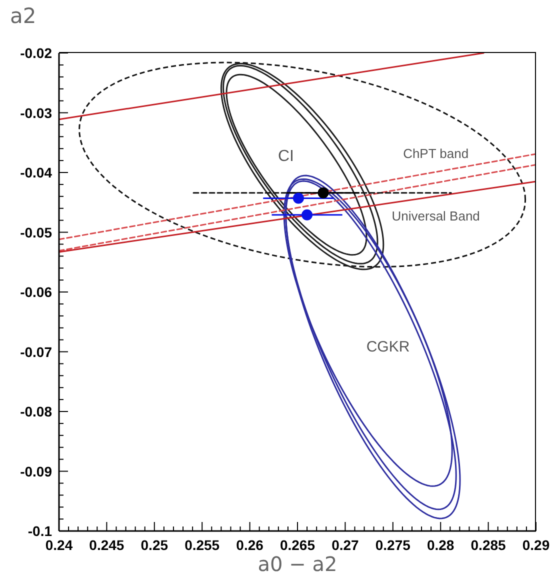 This screenshot has width=554, height=580. I want to click on annotation: CGKR, so click(388, 347).